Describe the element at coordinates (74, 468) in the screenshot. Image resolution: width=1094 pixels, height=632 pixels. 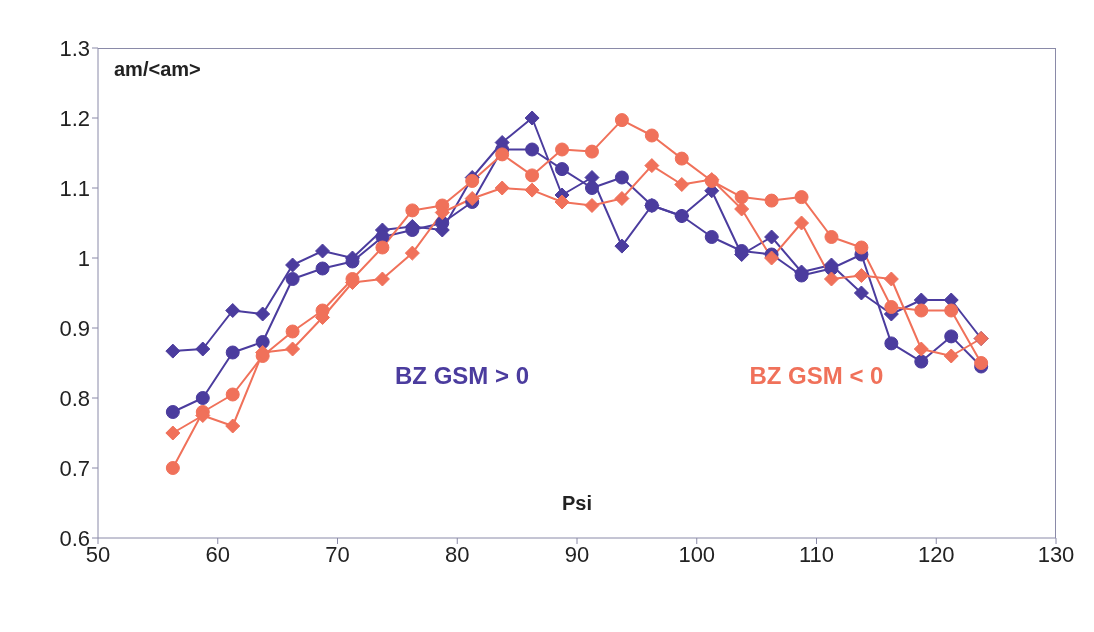
I see `y-tick-label: 0.7` at that location.